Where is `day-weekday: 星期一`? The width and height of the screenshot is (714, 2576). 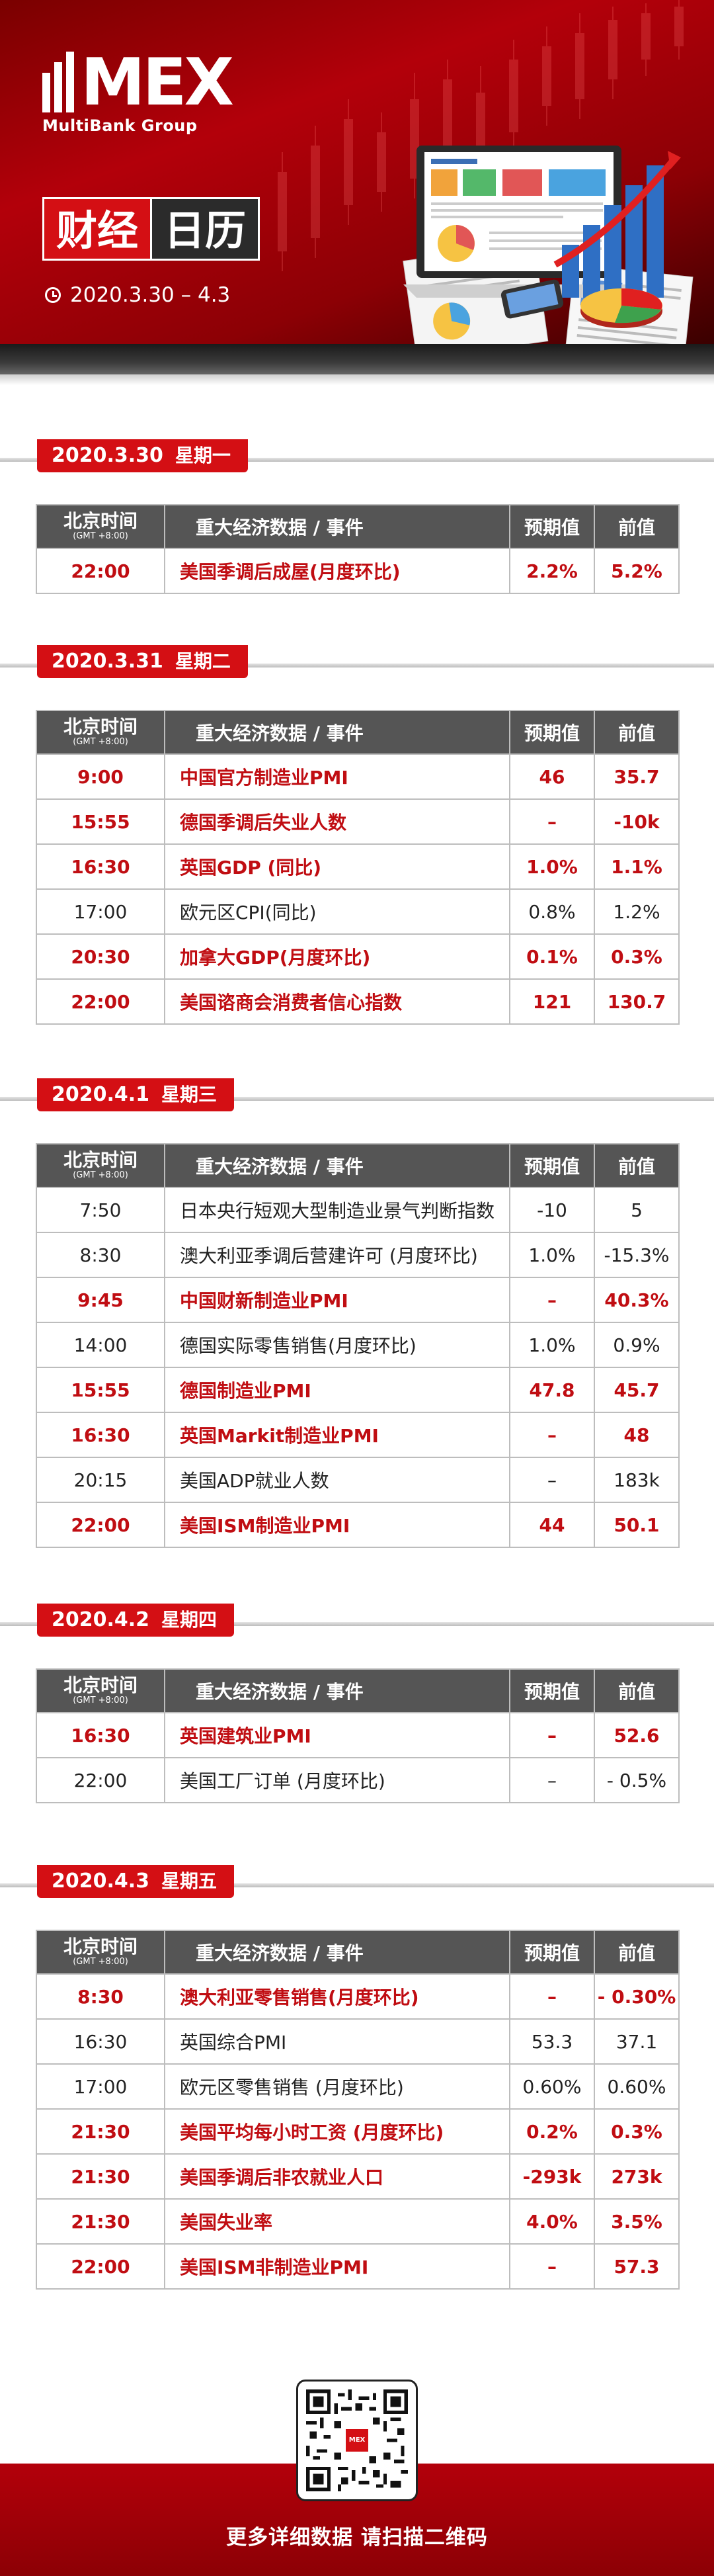 day-weekday: 星期一 is located at coordinates (203, 455).